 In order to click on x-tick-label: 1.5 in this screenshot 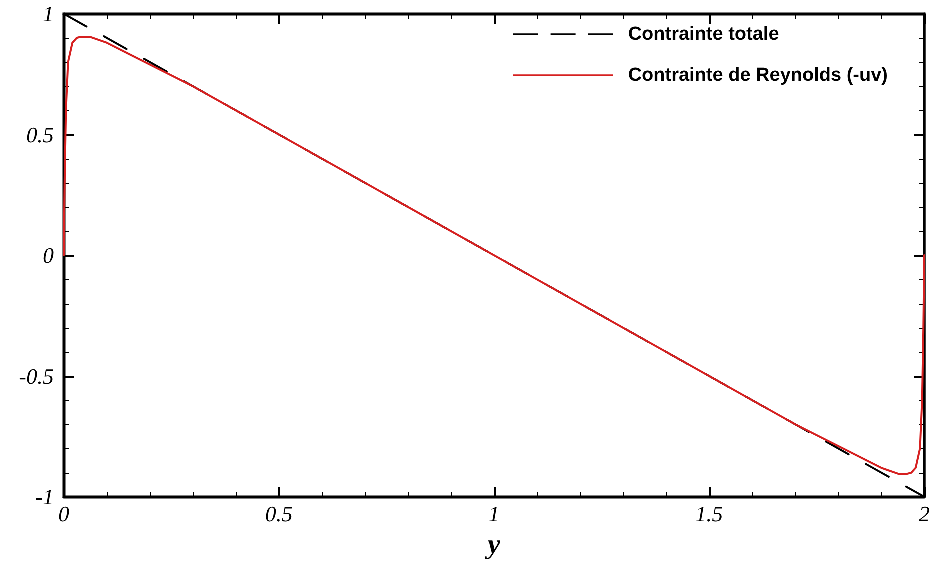, I will do `click(710, 514)`.